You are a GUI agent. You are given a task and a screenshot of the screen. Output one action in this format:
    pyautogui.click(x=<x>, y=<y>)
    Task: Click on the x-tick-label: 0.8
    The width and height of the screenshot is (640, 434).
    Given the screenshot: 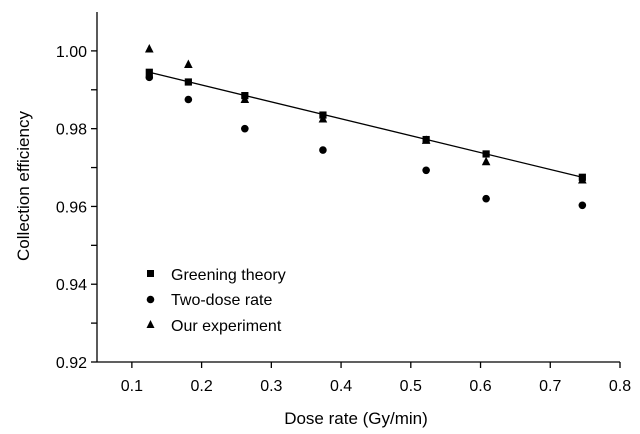 What is the action you would take?
    pyautogui.click(x=620, y=386)
    